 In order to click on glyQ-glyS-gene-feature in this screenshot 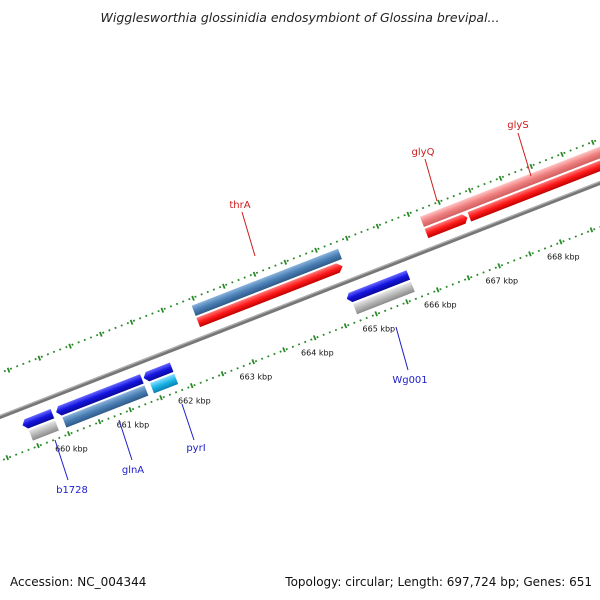, I will do `click(509, 182)`.